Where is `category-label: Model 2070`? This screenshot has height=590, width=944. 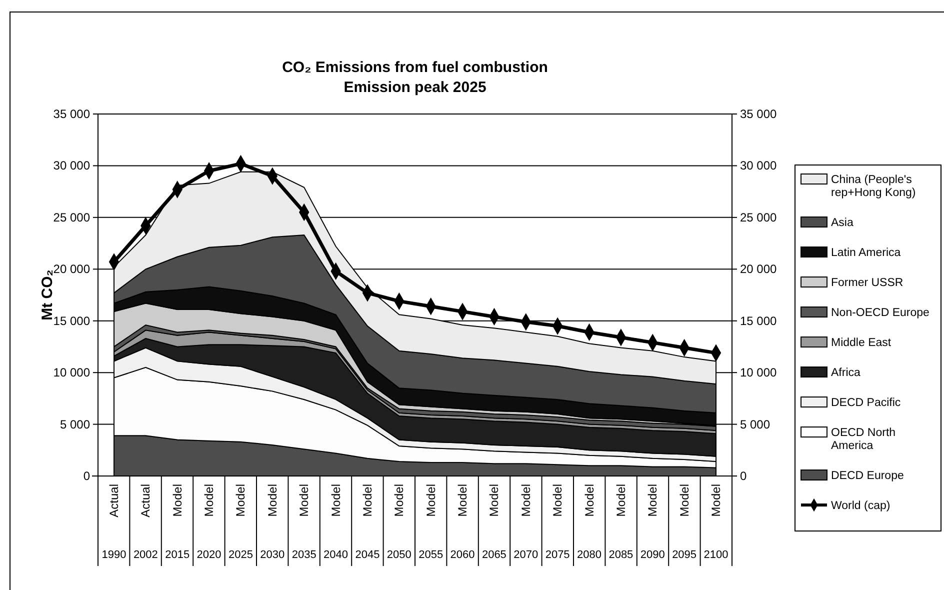
category-label: Model 2070 is located at coordinates (526, 522).